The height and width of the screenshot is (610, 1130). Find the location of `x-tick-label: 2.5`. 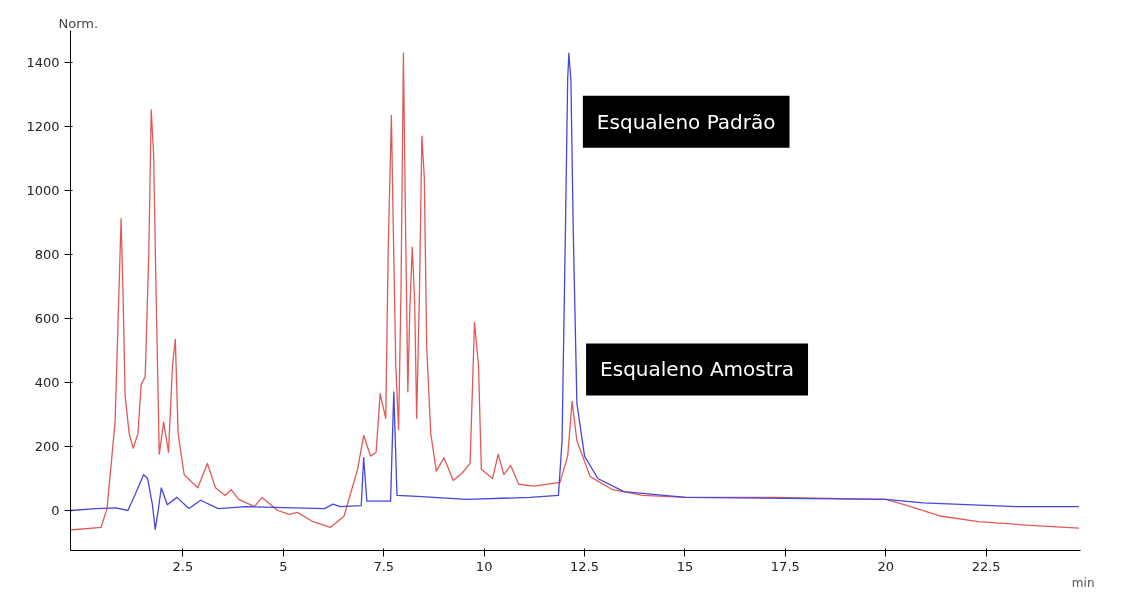

x-tick-label: 2.5 is located at coordinates (183, 566).